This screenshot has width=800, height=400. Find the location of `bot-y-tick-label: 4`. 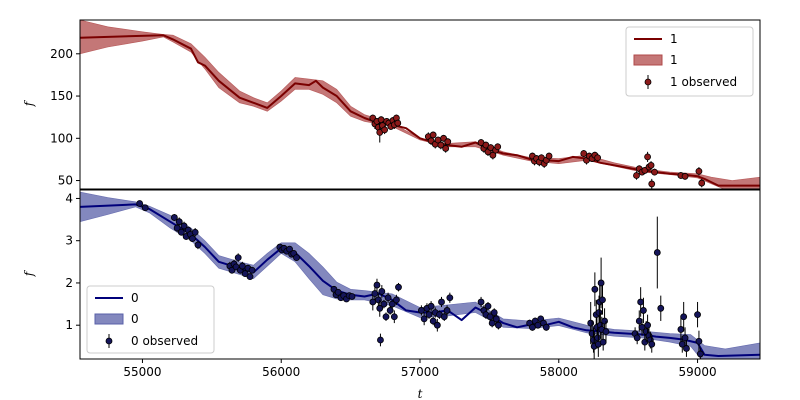

bot-y-tick-label: 4 is located at coordinates (69, 198).